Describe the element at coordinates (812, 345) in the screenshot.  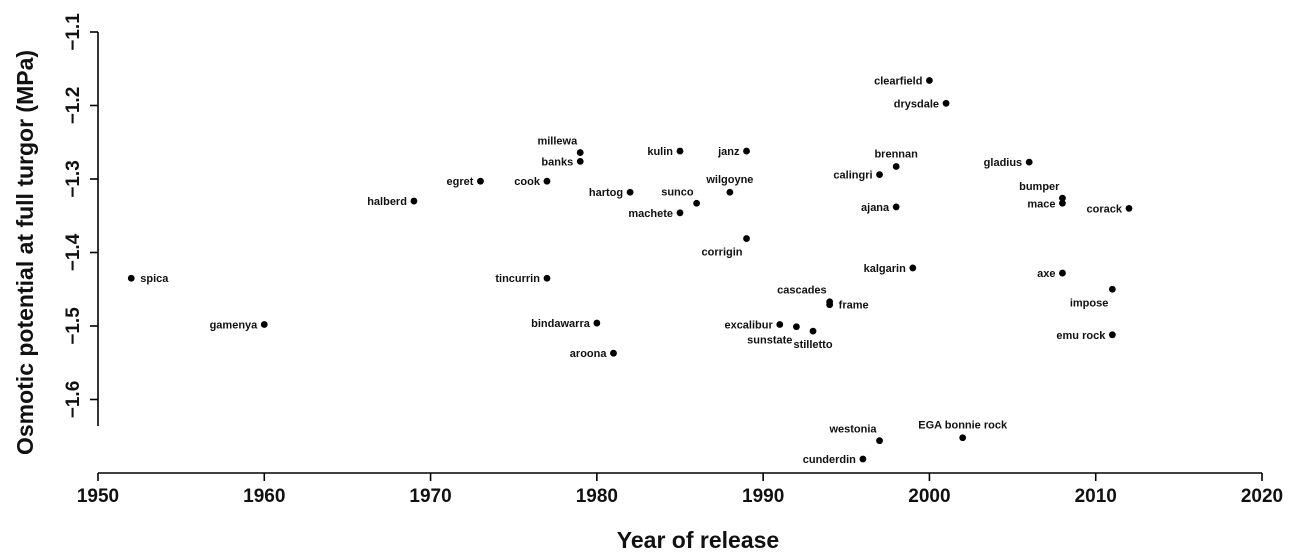
I see `data-point-label: stilletto` at that location.